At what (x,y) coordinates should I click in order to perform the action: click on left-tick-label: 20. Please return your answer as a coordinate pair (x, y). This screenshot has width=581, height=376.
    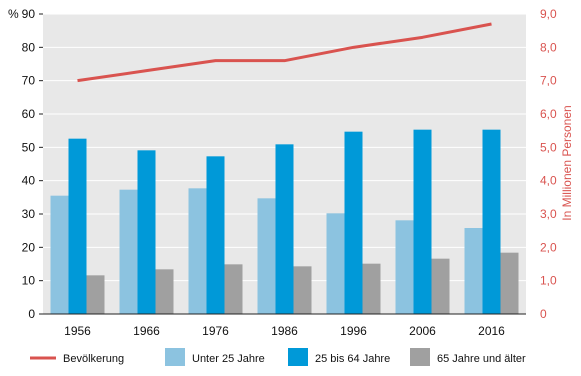
    Looking at the image, I should click on (29, 247).